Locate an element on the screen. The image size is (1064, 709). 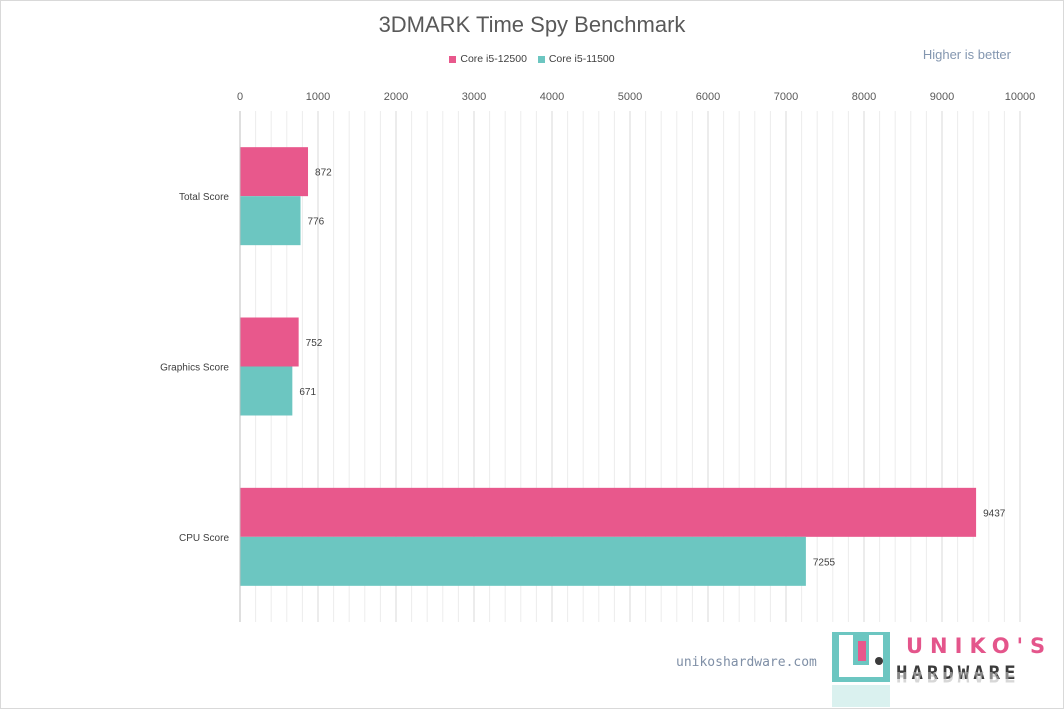
brand-subtitle-reflection: HARDWARE is located at coordinates (958, 679).